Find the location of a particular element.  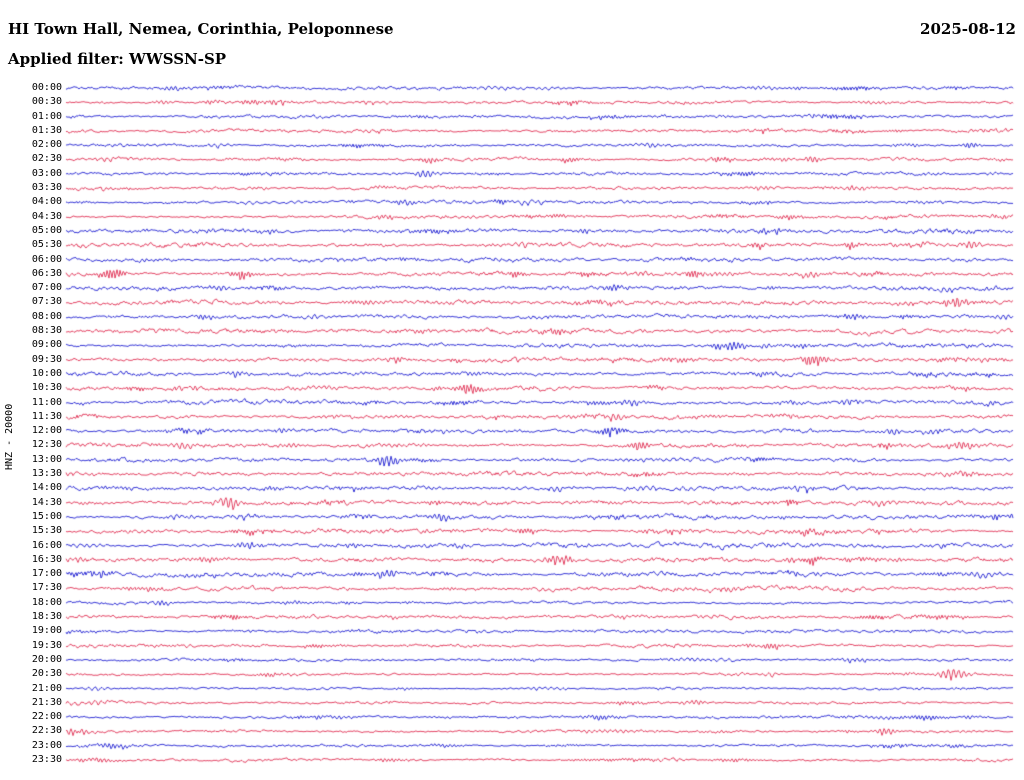

row-time-label: 19:30 is located at coordinates (46, 645).